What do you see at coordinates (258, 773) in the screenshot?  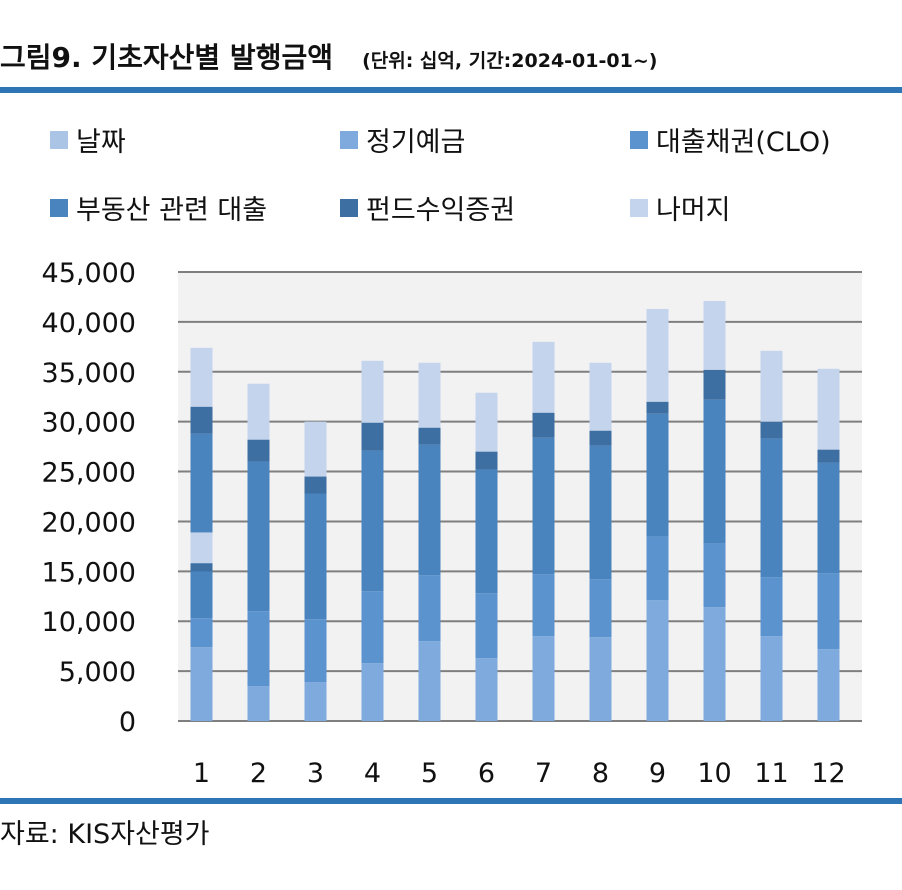 I see `x-tick-label: 2` at bounding box center [258, 773].